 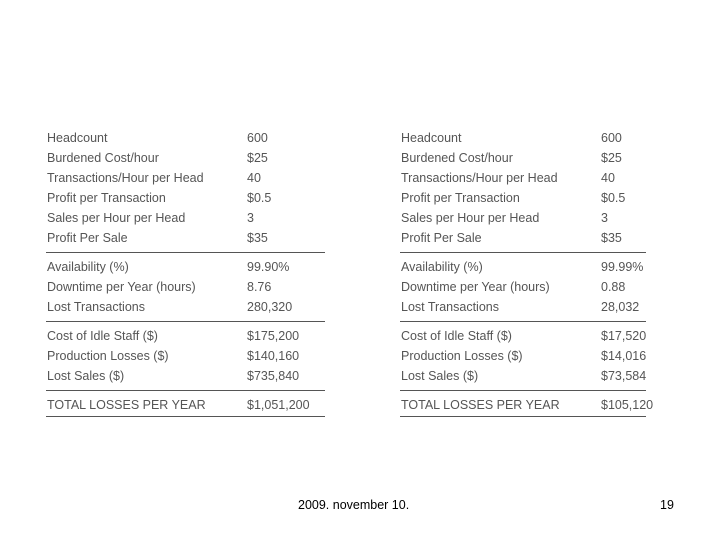 I want to click on row-value: 0.88, so click(x=613, y=287).